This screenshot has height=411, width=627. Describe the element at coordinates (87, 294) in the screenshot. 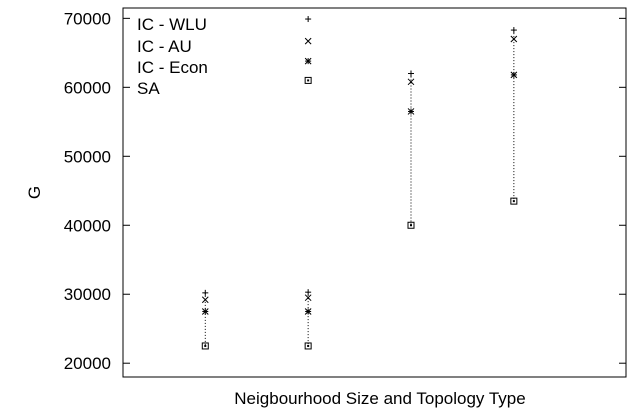

I see `y-tick-label: 30000` at that location.